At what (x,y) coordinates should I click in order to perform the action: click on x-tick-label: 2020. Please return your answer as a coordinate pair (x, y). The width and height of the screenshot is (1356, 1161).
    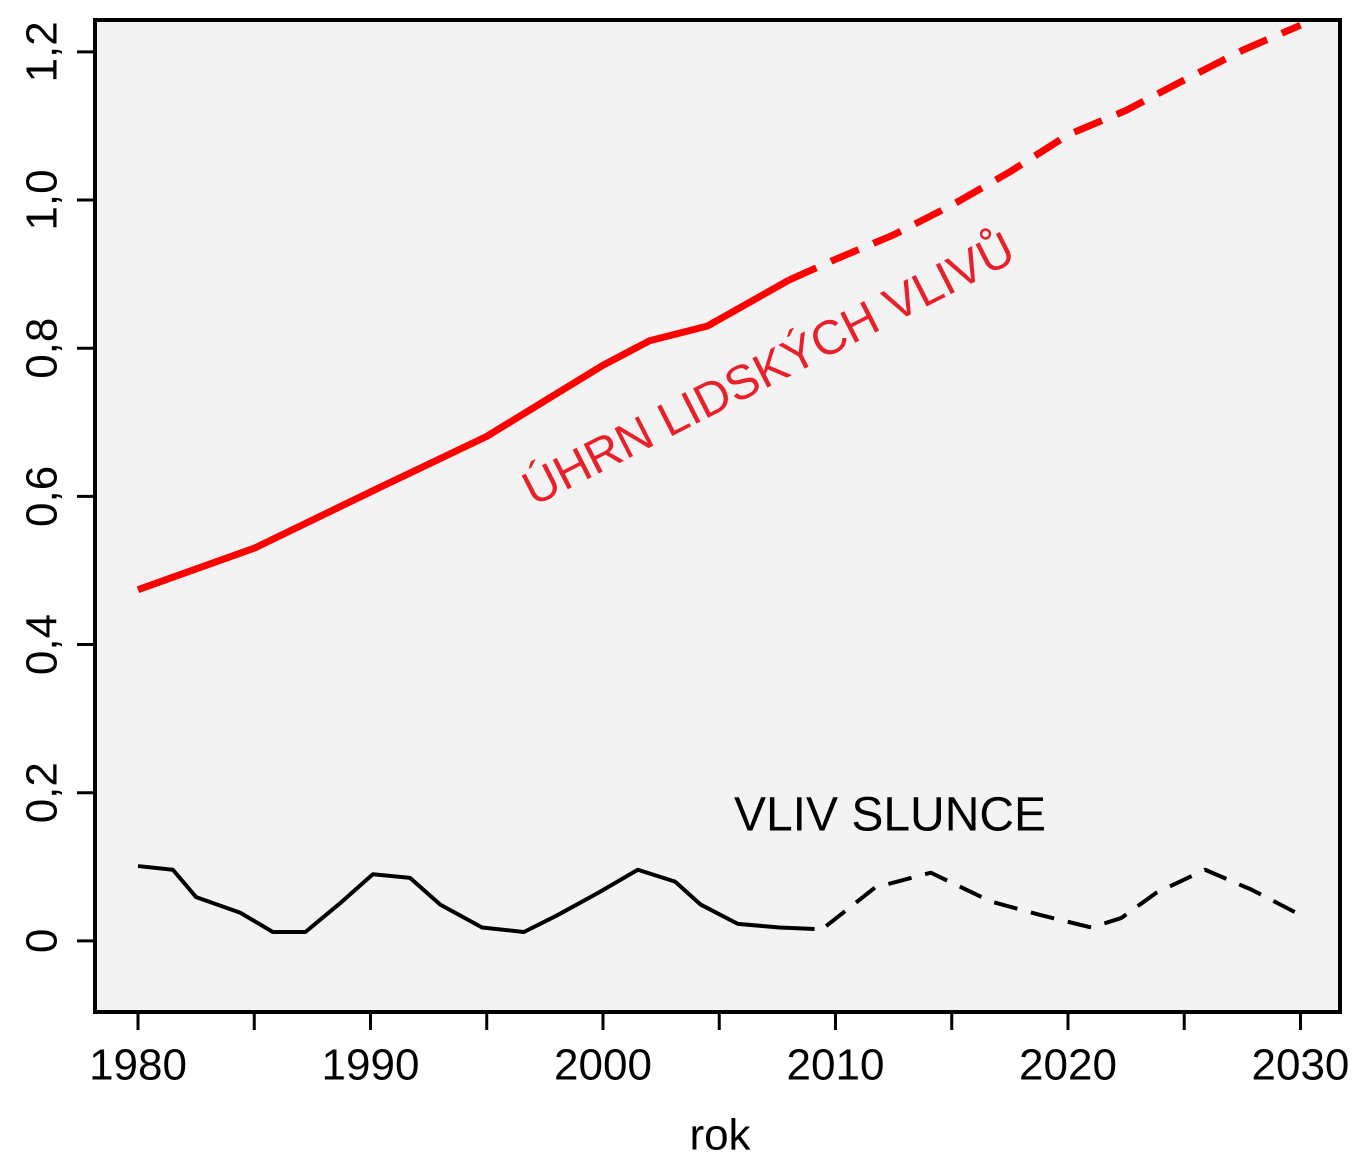
    Looking at the image, I should click on (1068, 1065).